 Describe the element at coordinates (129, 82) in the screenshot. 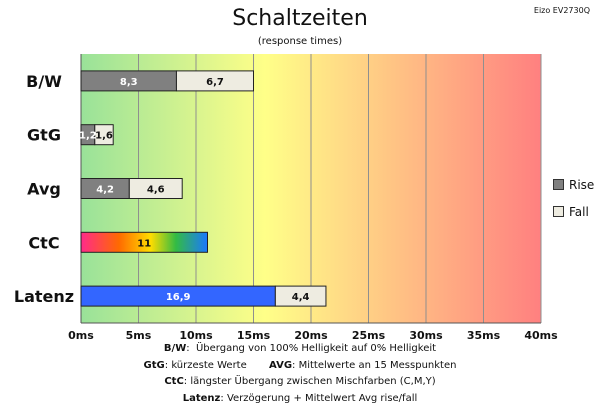

I see `data-label: 8,3` at that location.